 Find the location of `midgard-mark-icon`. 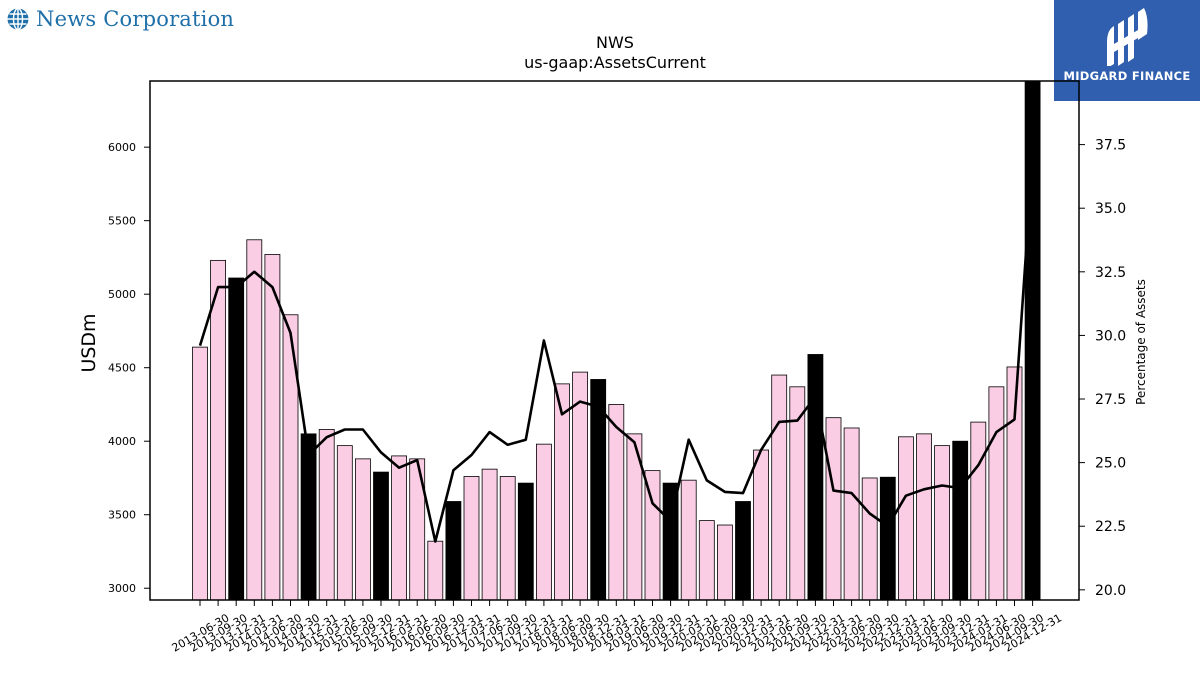

midgard-mark-icon is located at coordinates (1127, 37).